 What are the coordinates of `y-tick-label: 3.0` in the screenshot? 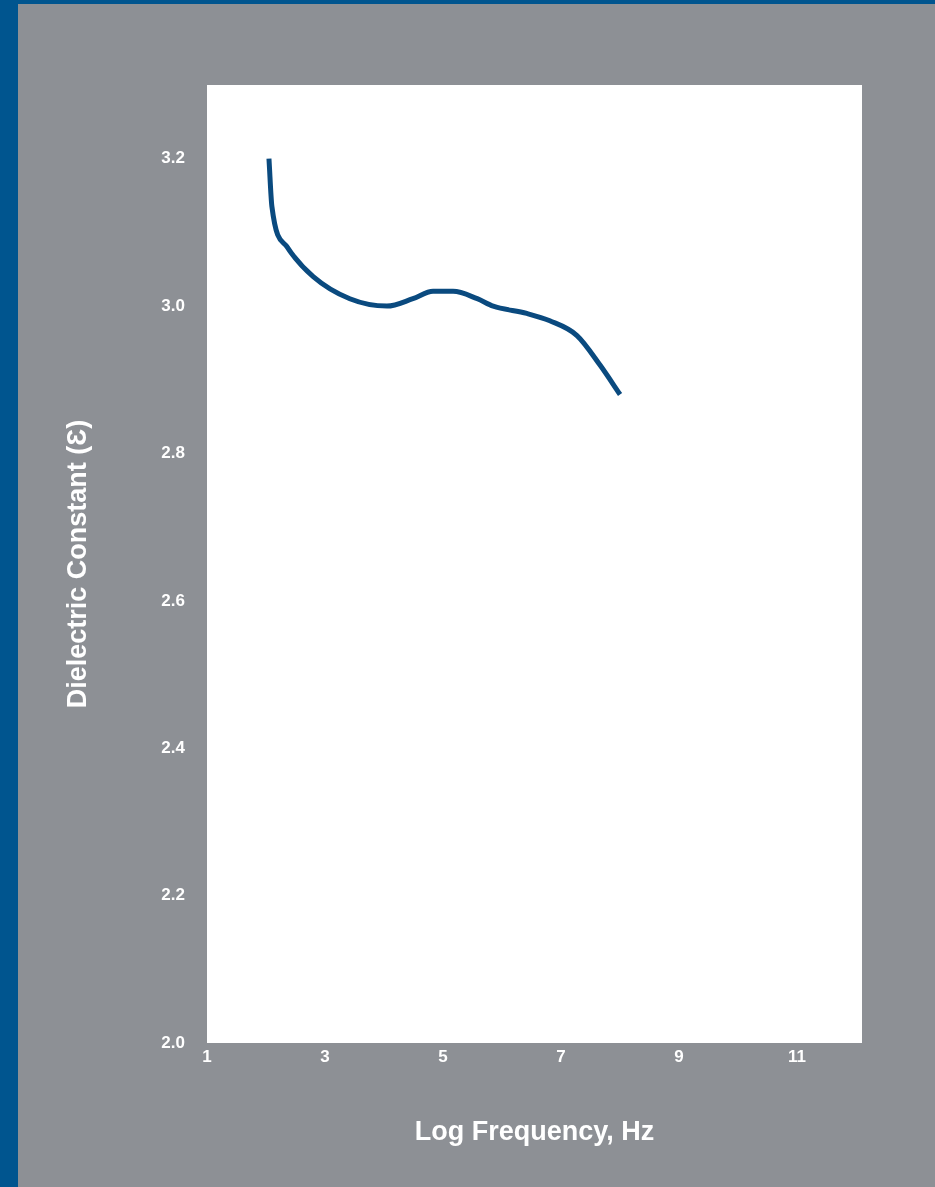 It's located at (173, 305).